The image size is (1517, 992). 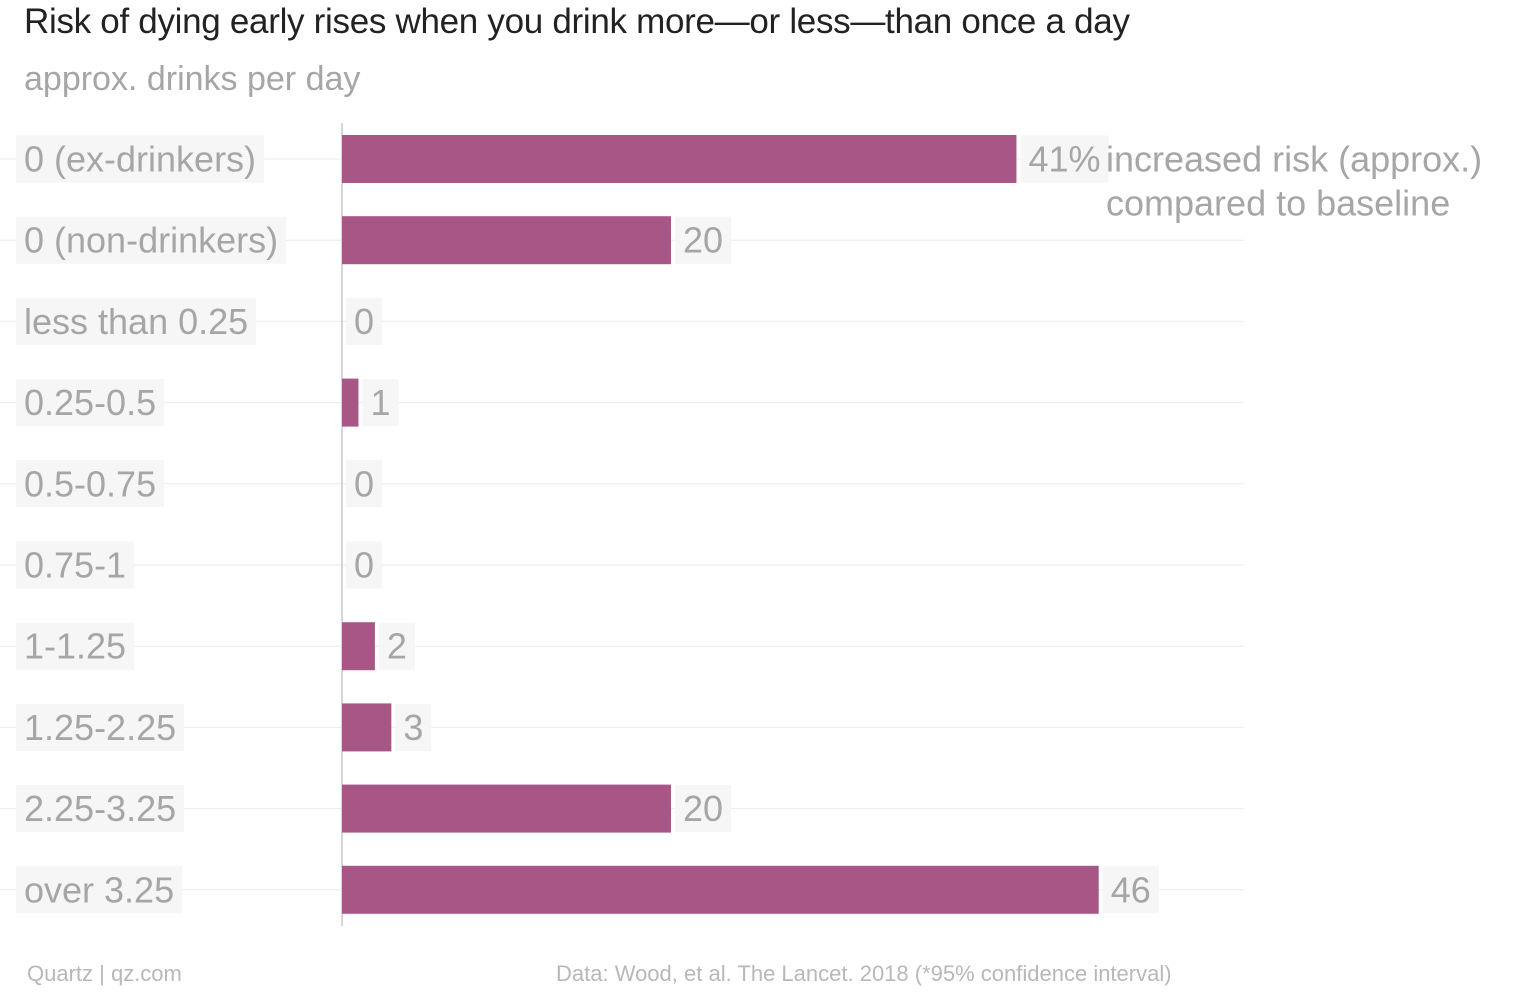 I want to click on category-label: 0.75-1, so click(x=75, y=565).